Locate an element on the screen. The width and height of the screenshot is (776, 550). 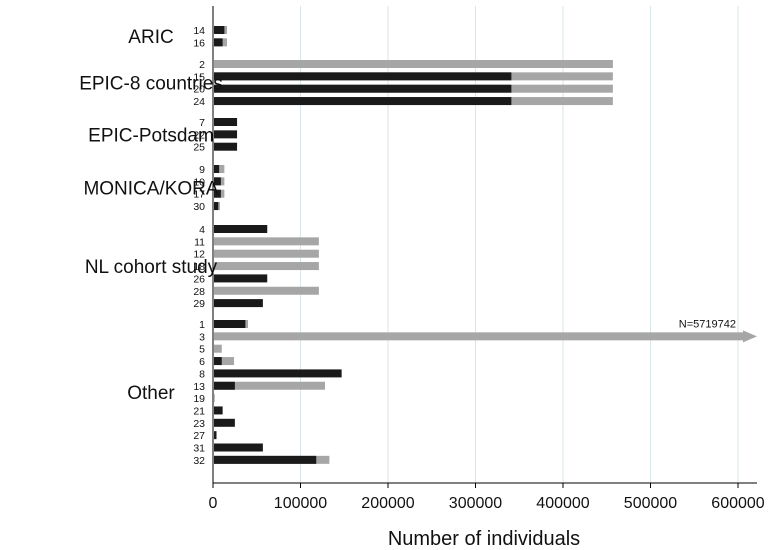
row-label: 10 is located at coordinates (199, 182).